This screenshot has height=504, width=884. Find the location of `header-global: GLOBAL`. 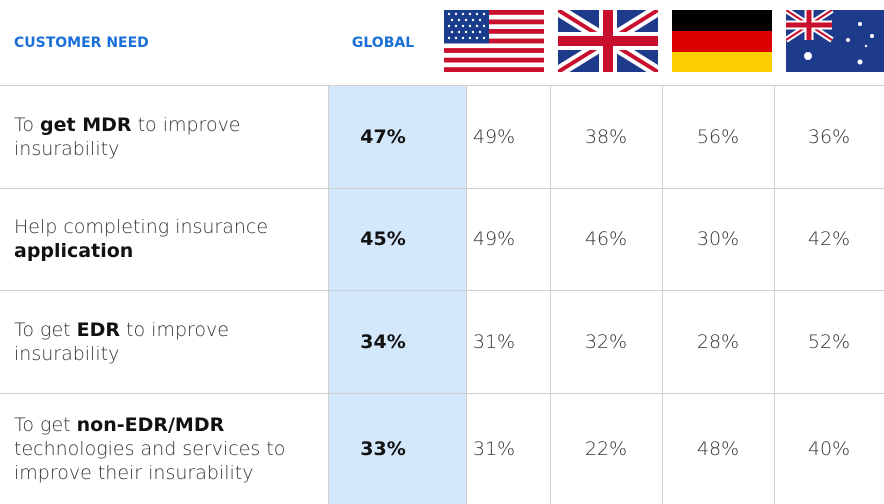

header-global: GLOBAL is located at coordinates (383, 42).